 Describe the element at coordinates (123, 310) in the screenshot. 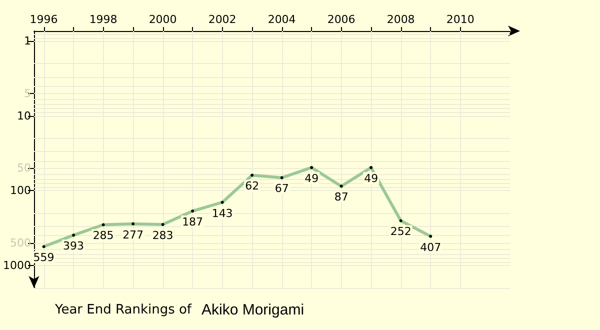

I see `text: Year End Rankings of` at that location.